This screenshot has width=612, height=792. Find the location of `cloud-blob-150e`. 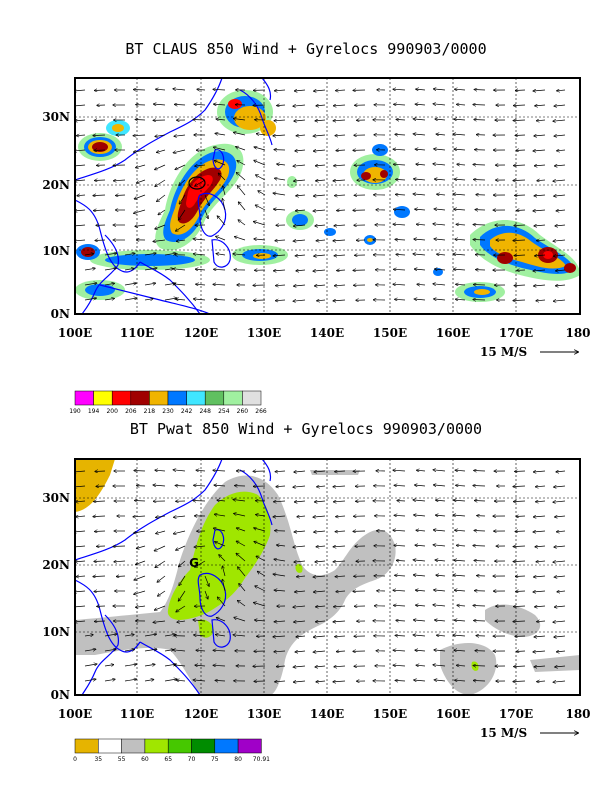

cloud-blob-150e is located at coordinates (380, 181).